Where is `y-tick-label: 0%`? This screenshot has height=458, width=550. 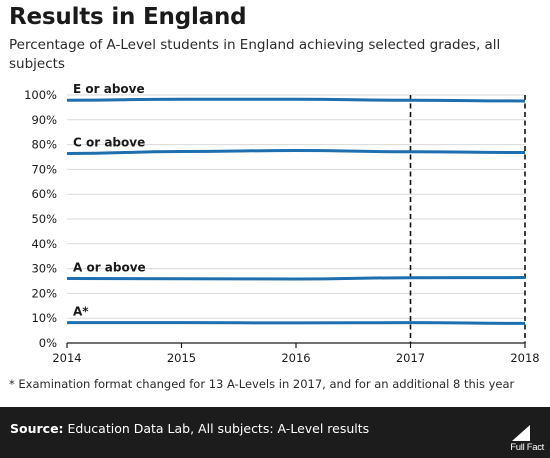 y-tick-label: 0% is located at coordinates (48, 343).